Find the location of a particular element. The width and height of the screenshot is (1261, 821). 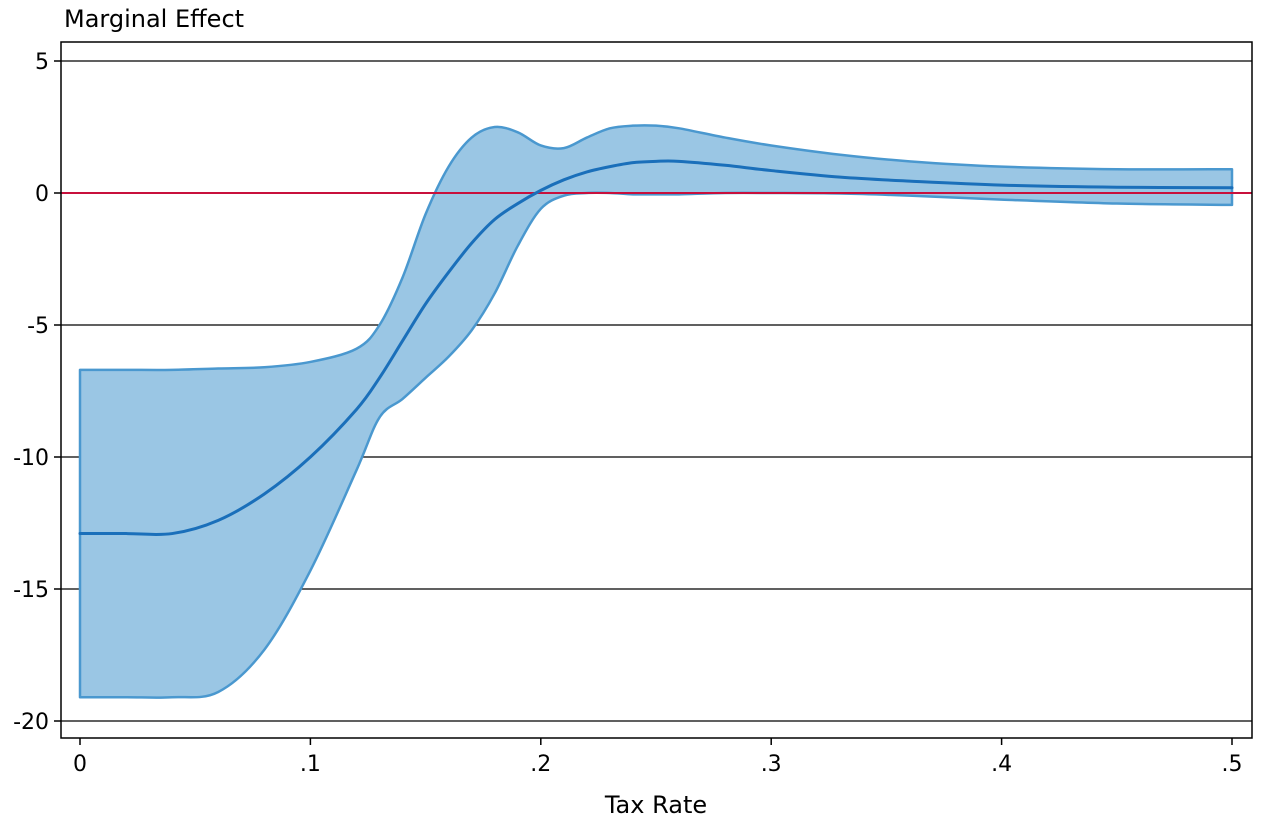

x-tick-label-.4: .4 is located at coordinates (1001, 764).